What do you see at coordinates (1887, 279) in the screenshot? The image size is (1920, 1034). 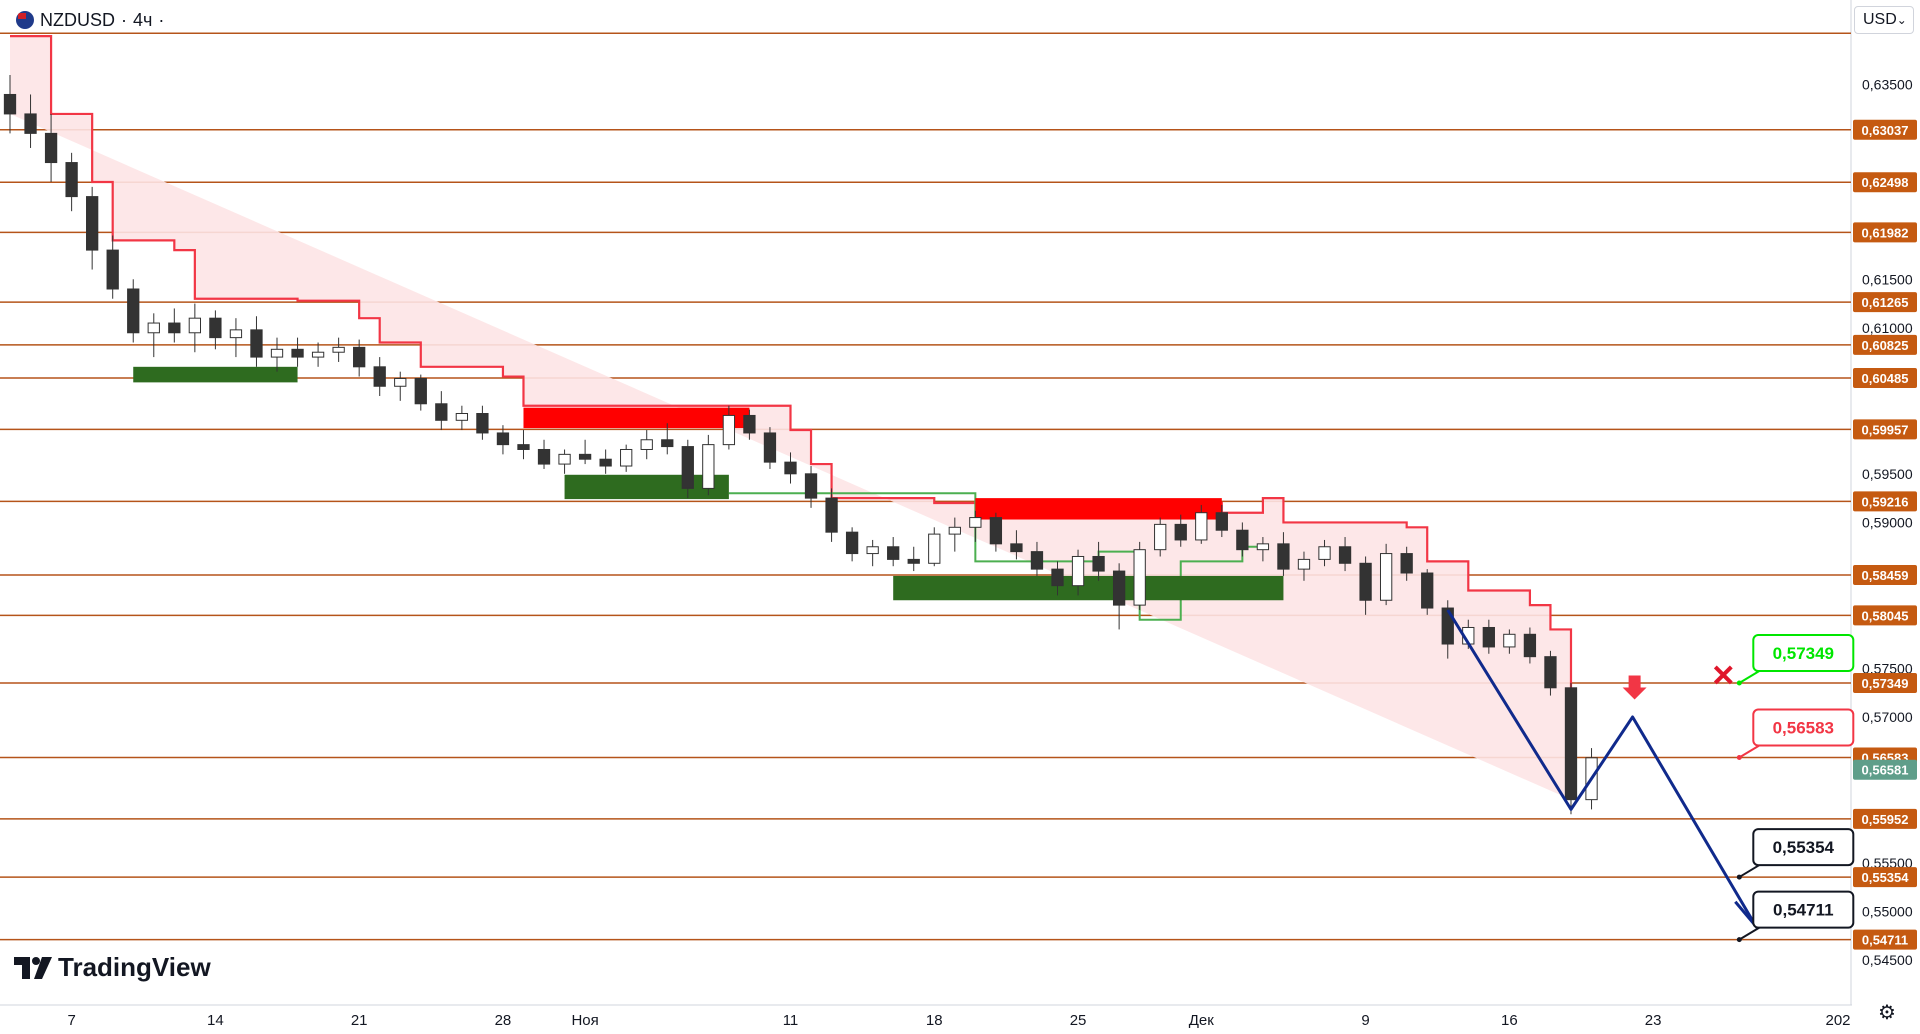 I see `price-tick-label: 0,61500` at bounding box center [1887, 279].